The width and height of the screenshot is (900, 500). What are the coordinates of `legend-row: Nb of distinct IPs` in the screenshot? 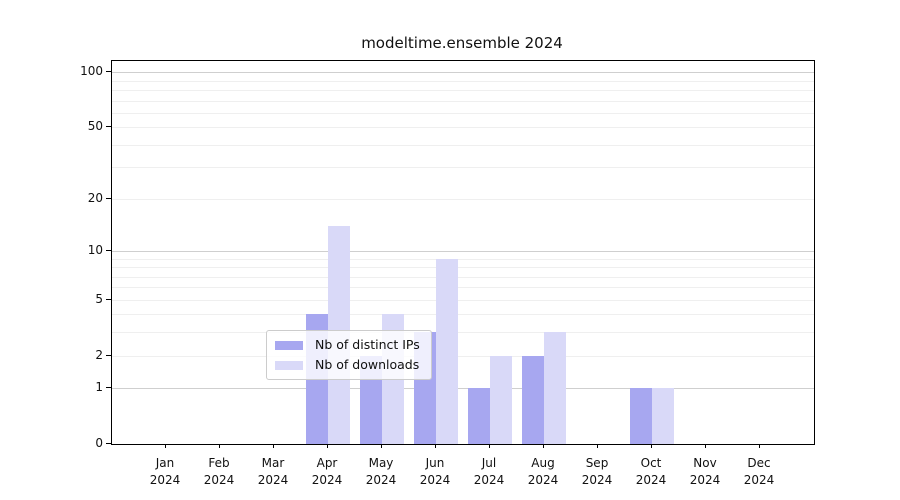 It's located at (347, 345).